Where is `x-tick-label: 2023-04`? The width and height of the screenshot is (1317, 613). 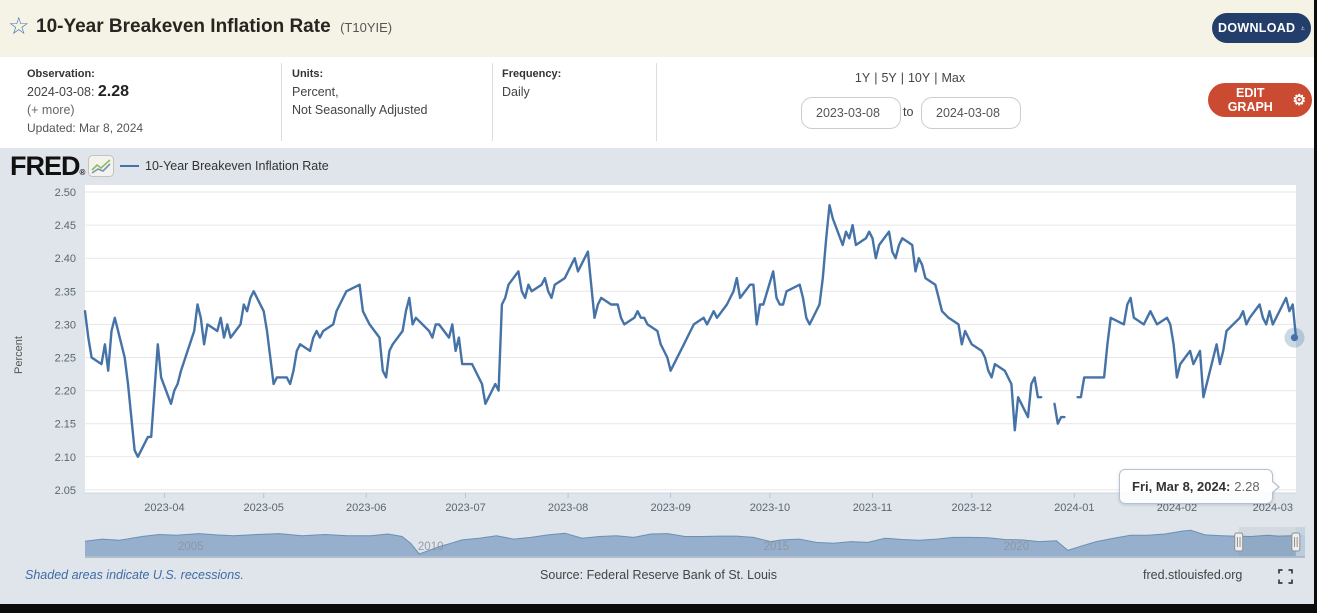
x-tick-label: 2023-04 is located at coordinates (164, 508).